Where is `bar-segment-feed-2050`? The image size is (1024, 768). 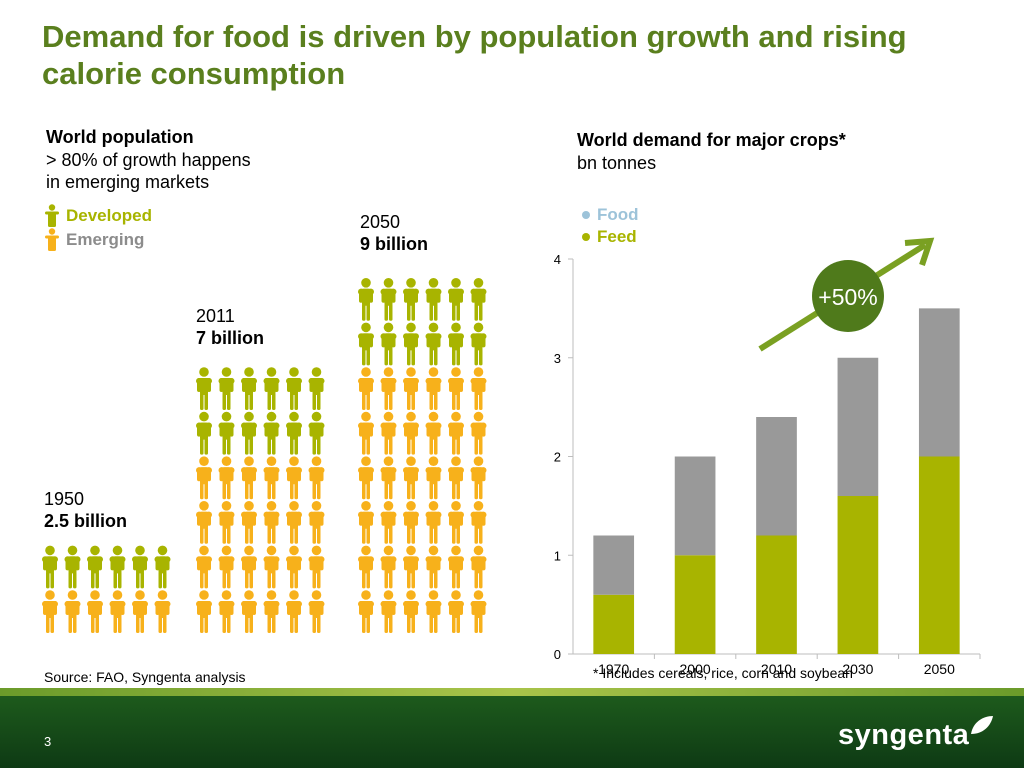 bar-segment-feed-2050 is located at coordinates (939, 555).